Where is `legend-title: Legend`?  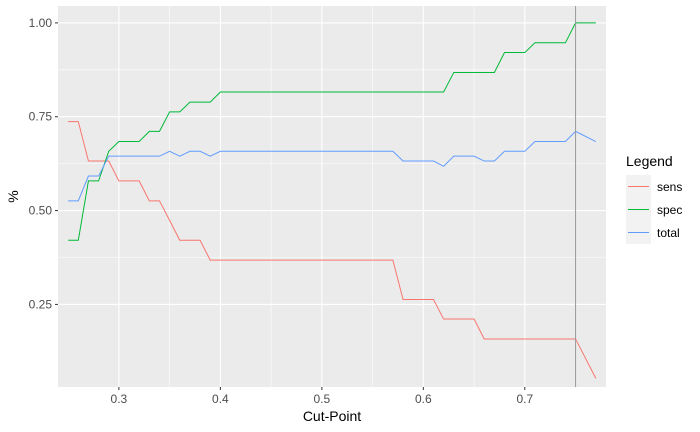 legend-title: Legend is located at coordinates (649, 161).